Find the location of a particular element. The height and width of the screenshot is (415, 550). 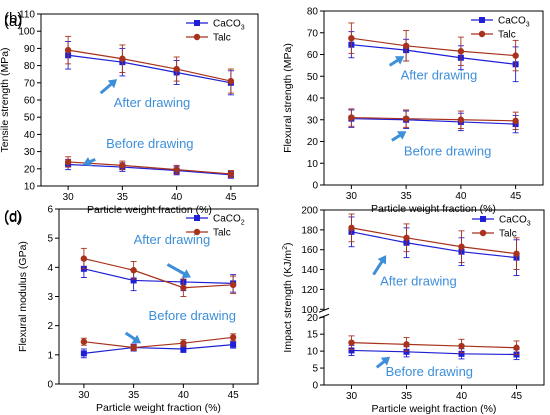

annotation-text: Before drawing is located at coordinates (429, 371).